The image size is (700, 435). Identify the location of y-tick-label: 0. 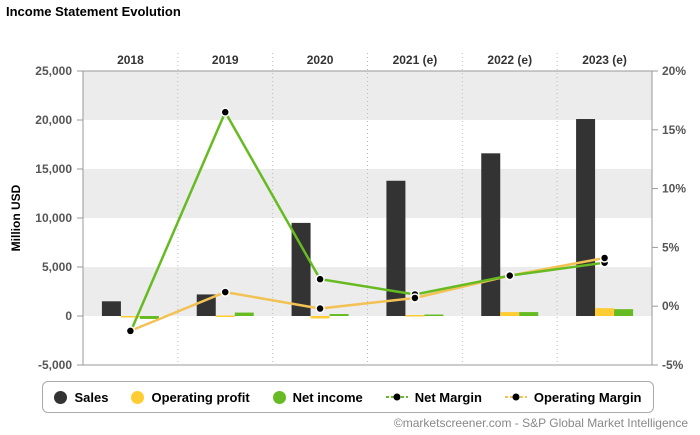
(68, 316).